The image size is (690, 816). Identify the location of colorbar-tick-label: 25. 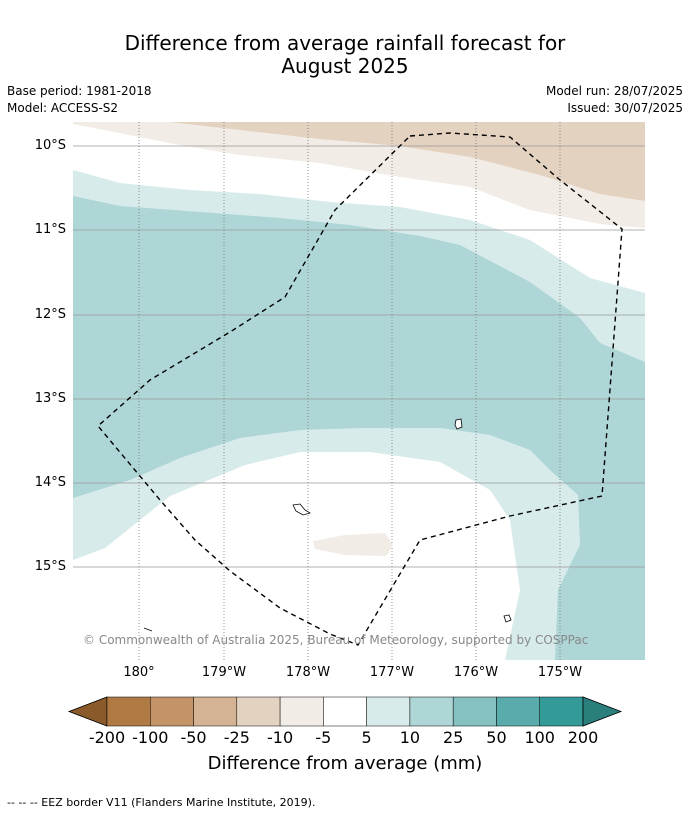
(453, 737).